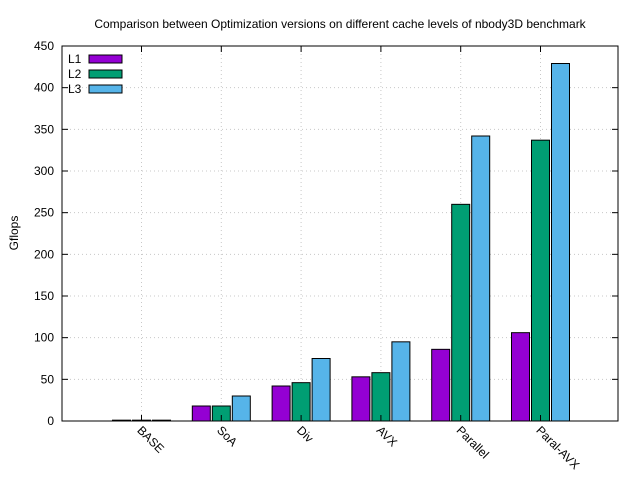  Describe the element at coordinates (44, 129) in the screenshot. I see `y-tick-label: 350` at that location.